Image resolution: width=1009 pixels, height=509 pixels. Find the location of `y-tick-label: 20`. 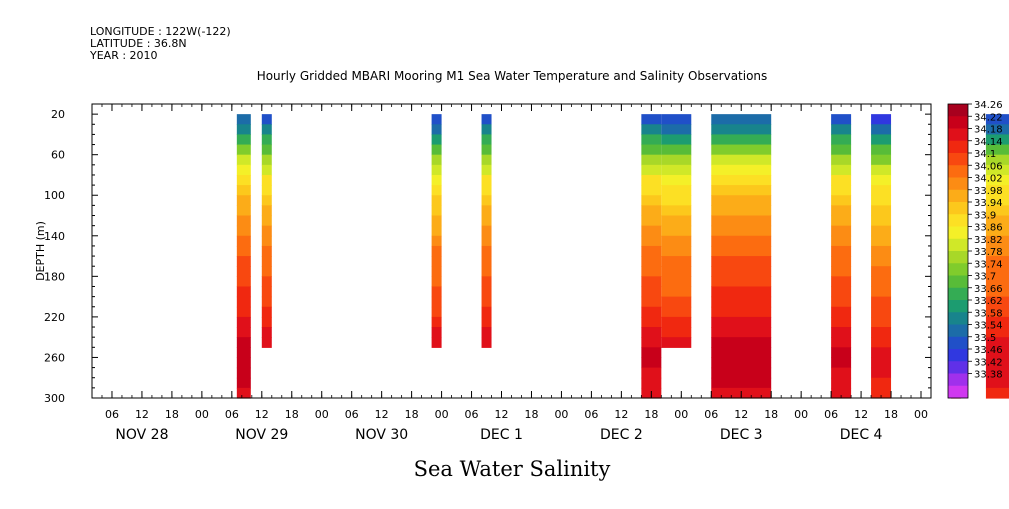

y-tick-label: 20 is located at coordinates (58, 114).